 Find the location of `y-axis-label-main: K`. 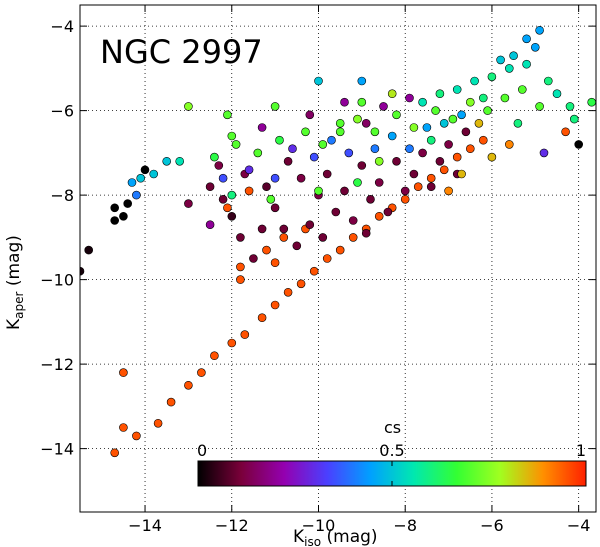

y-axis-label-main: K is located at coordinates (14, 324).